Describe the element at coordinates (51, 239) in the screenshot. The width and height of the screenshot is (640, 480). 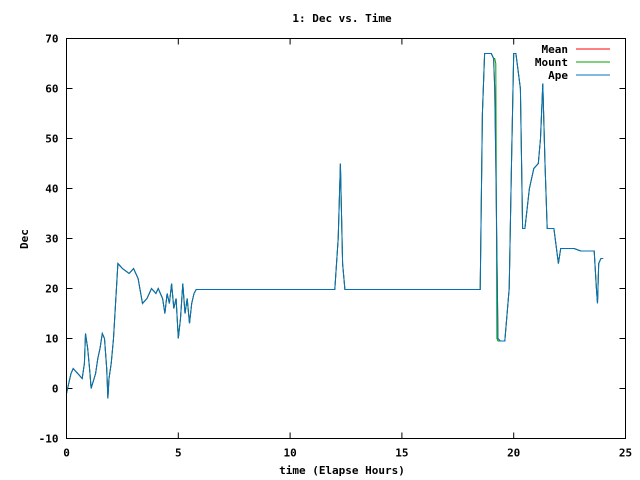
I see `y-tick-label: 30` at that location.